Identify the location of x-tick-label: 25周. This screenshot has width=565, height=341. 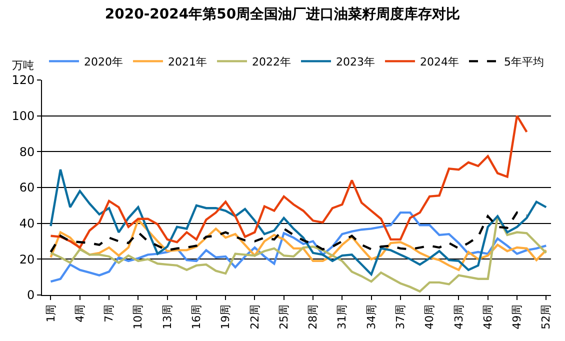
(283, 317).